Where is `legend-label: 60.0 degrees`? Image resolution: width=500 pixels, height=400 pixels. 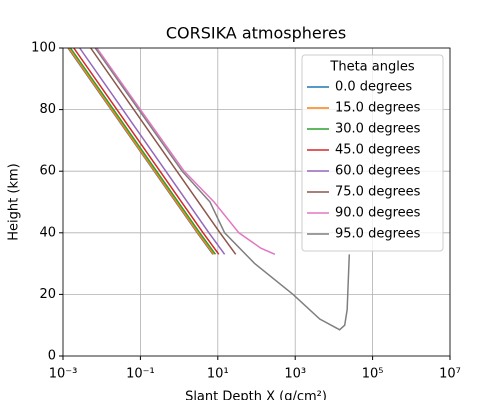
legend-label: 60.0 degrees is located at coordinates (378, 171).